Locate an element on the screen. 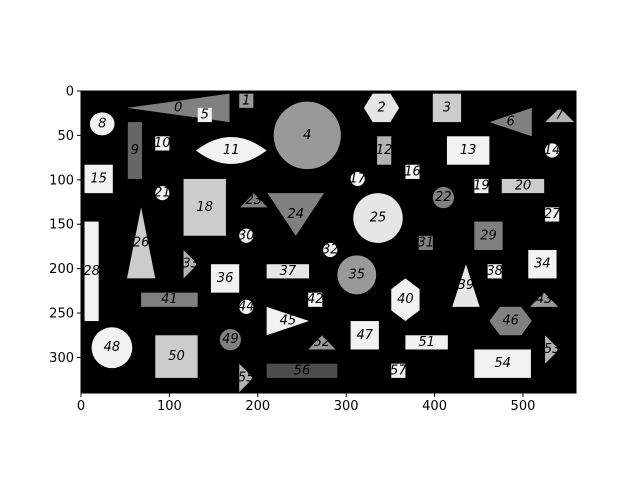  shape-label-46: 46 is located at coordinates (510, 321).